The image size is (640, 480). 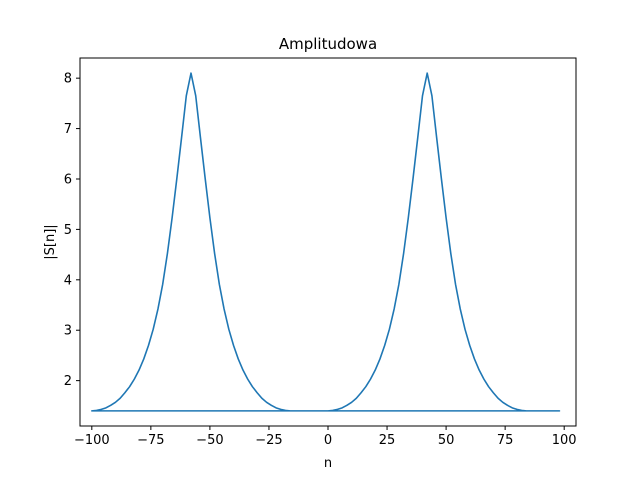 I want to click on y-tick-label: 3, so click(x=68, y=331).